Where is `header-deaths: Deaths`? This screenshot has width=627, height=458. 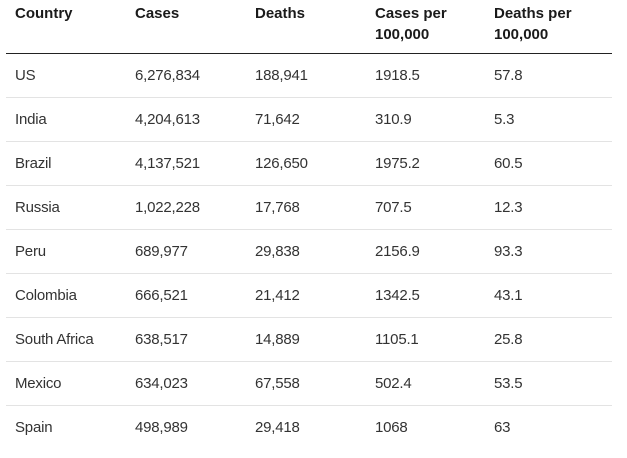 header-deaths: Deaths is located at coordinates (306, 27).